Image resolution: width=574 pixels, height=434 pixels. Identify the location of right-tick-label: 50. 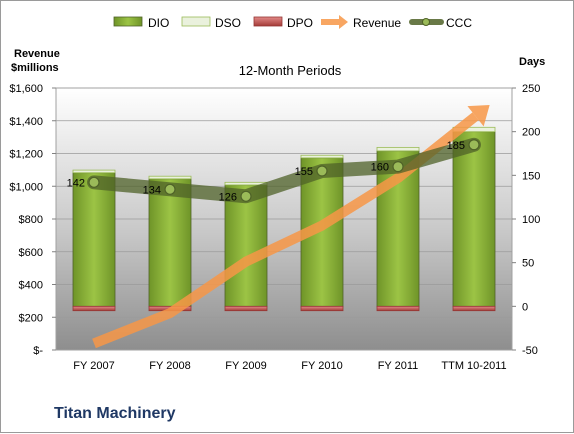
(528, 264).